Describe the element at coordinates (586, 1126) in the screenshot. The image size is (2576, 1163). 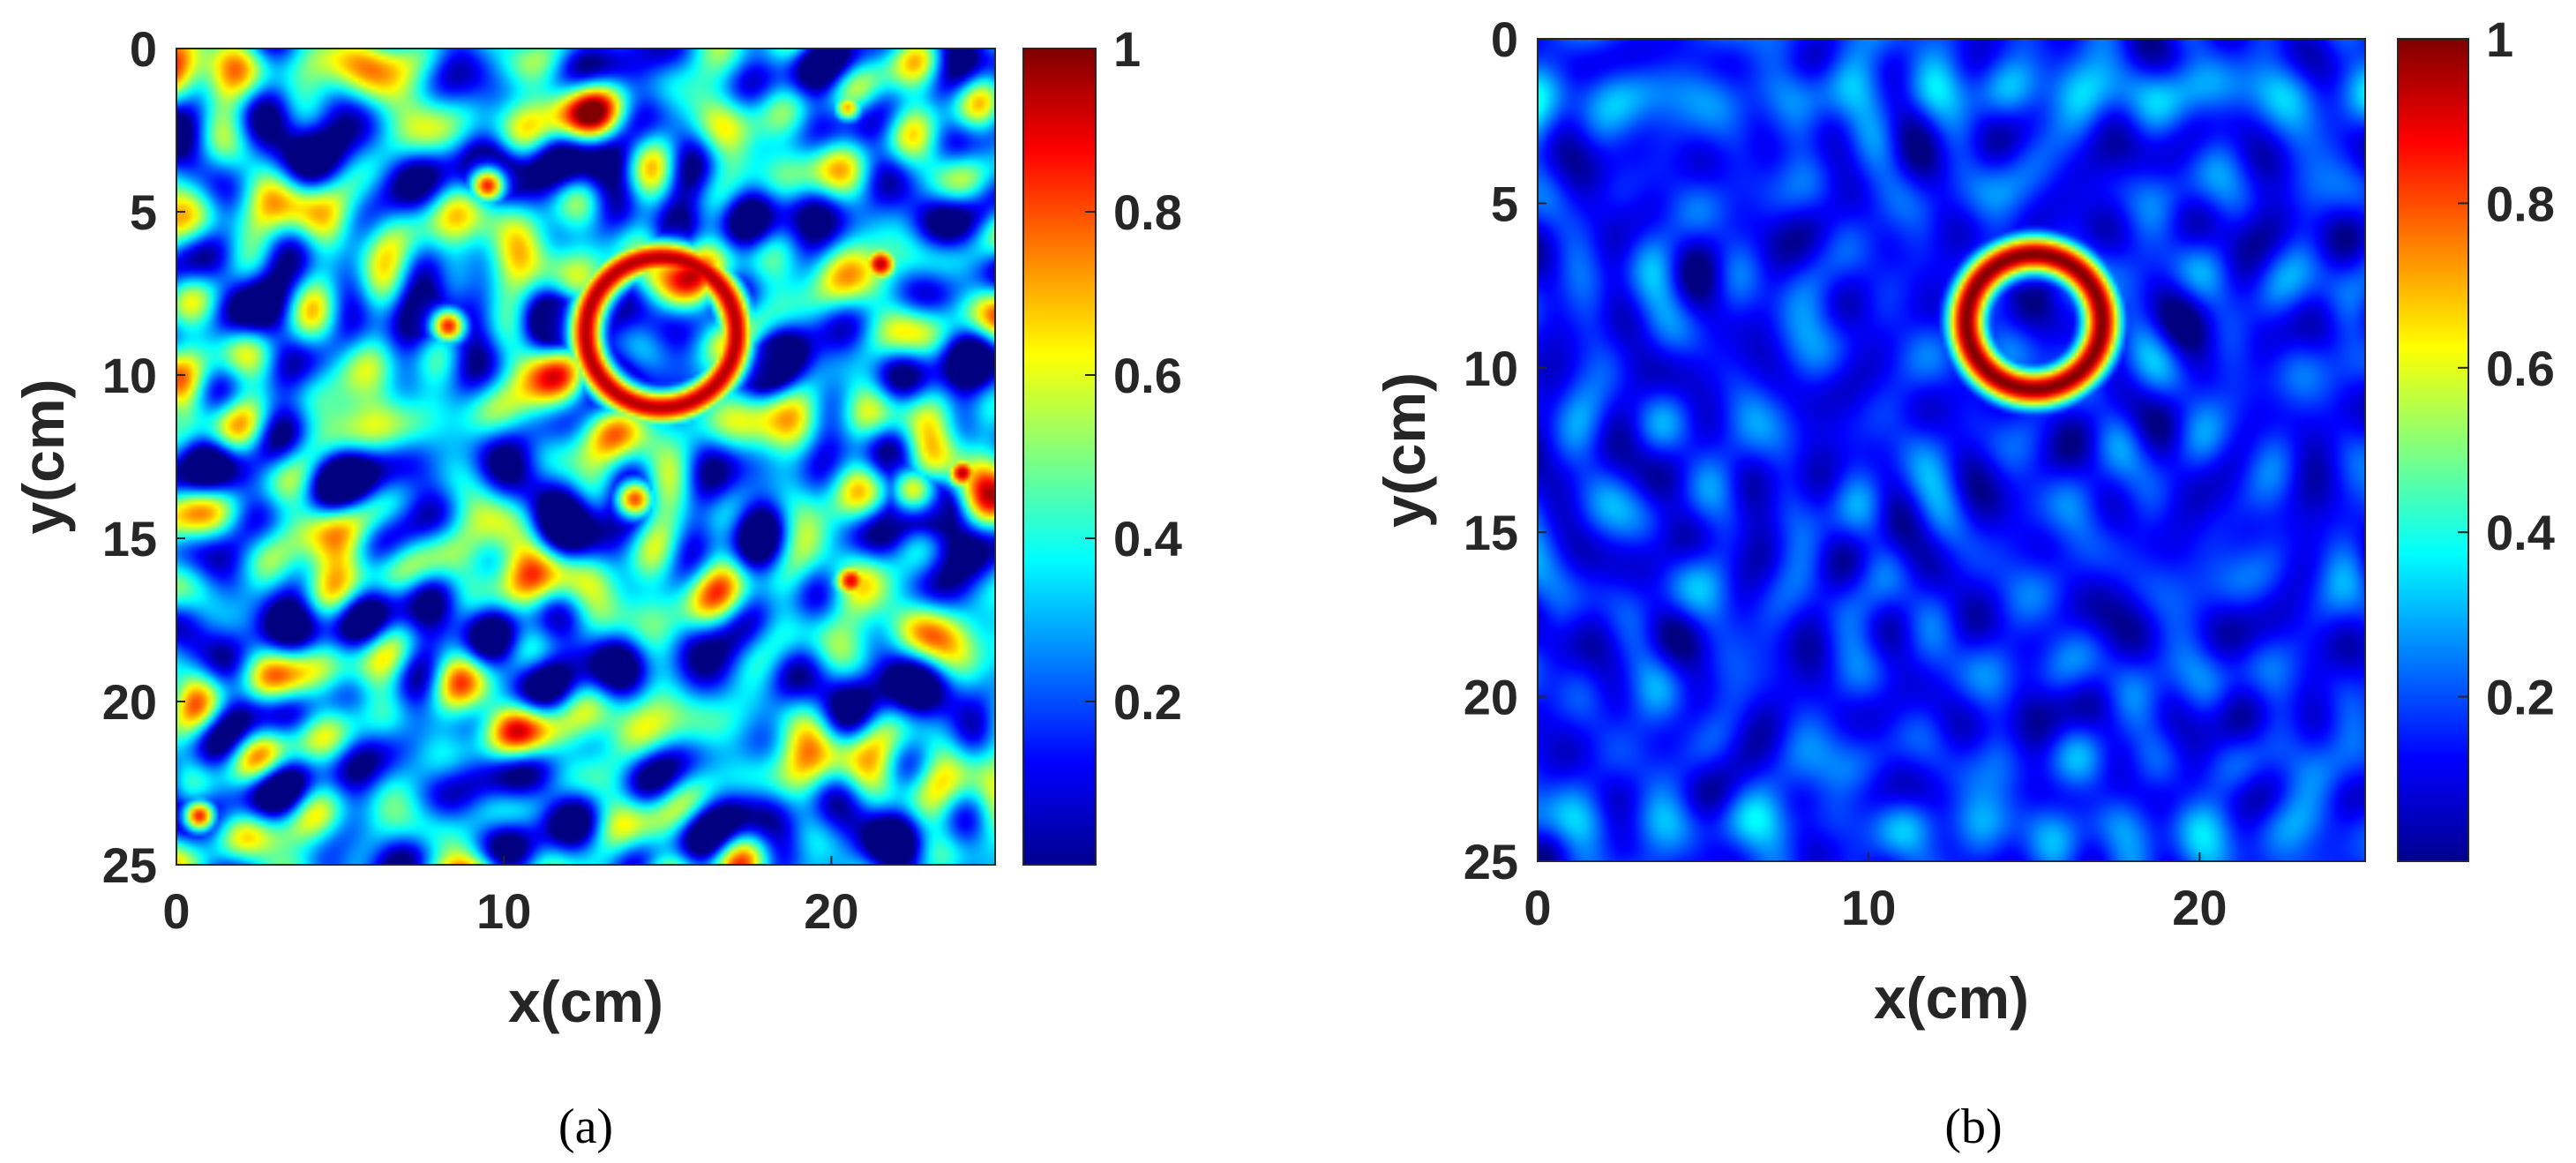
I see `panel-caption: (a)` at that location.